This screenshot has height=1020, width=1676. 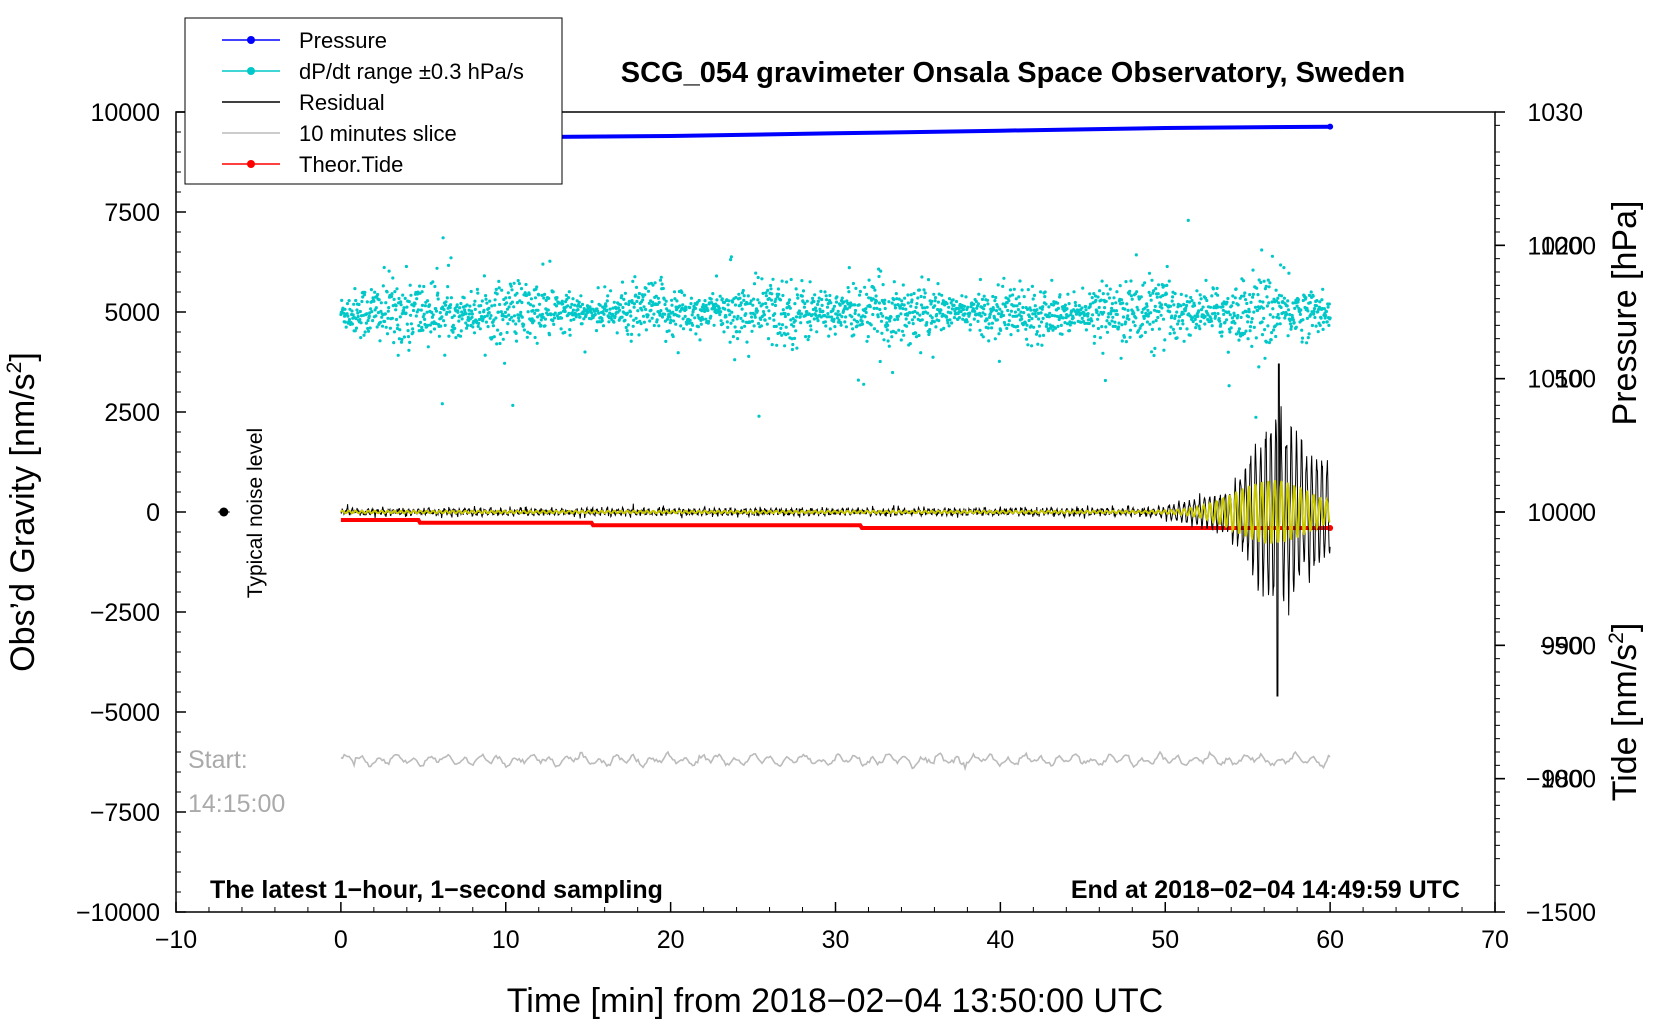 I want to click on noise-marker-layer, so click(x=223, y=512).